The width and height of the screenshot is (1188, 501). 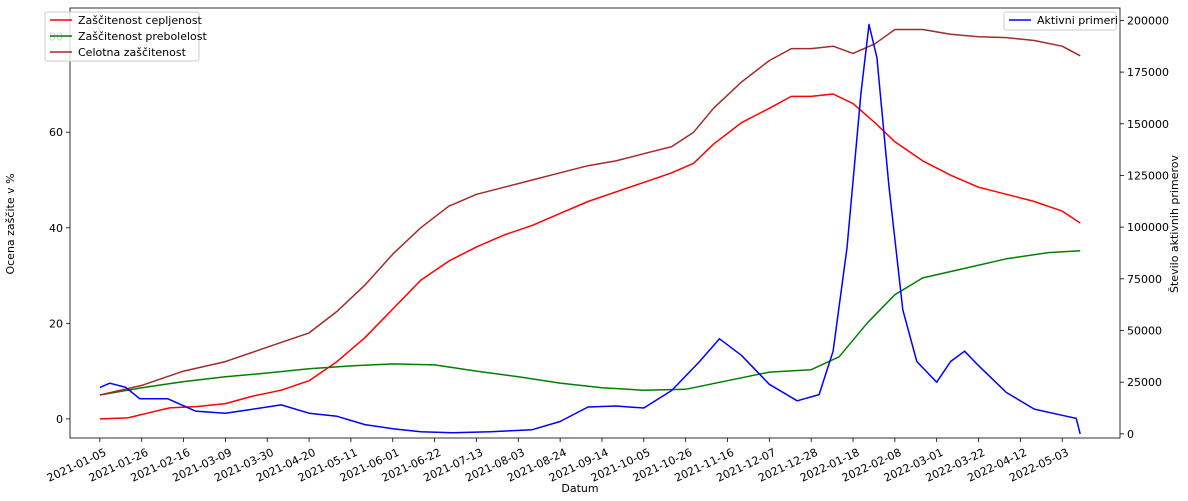 I want to click on legend-right: Aktivni primeri, so click(x=1060, y=21).